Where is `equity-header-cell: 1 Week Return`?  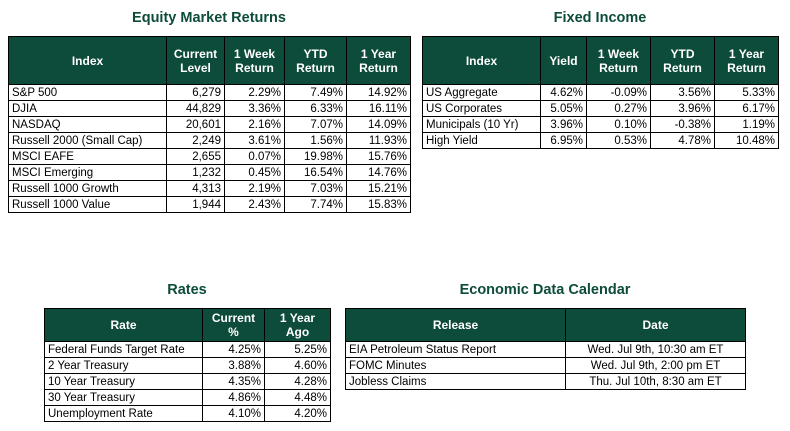
equity-header-cell: 1 Week Return is located at coordinates (254, 60).